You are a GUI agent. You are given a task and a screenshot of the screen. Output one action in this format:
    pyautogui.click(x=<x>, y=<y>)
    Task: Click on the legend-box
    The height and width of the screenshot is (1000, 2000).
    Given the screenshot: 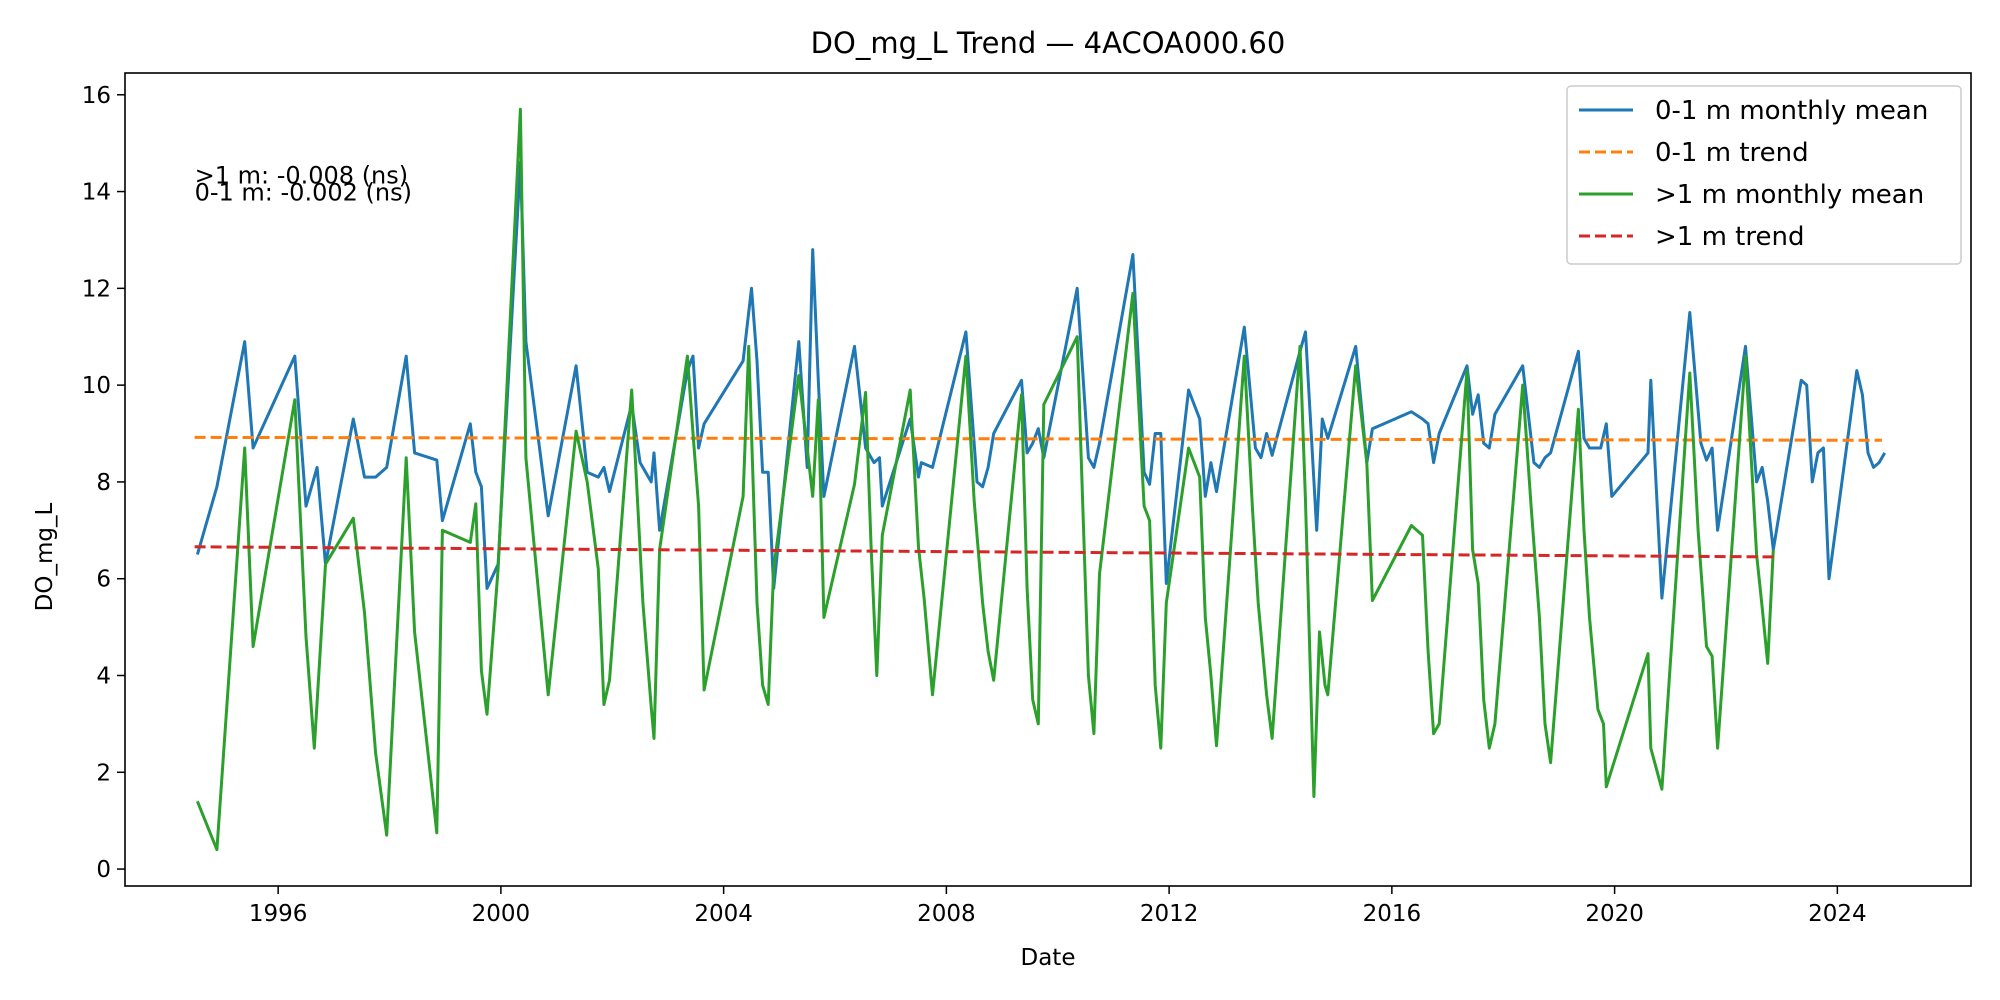 What is the action you would take?
    pyautogui.click(x=1764, y=175)
    